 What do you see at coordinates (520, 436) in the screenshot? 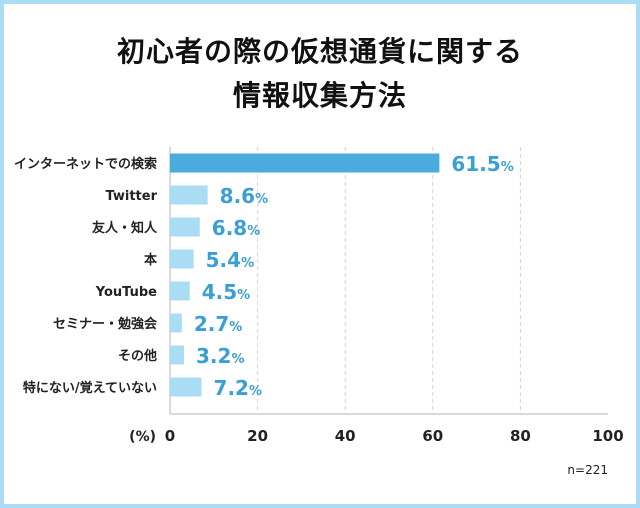
I see `x-tick-label: 80` at bounding box center [520, 436].